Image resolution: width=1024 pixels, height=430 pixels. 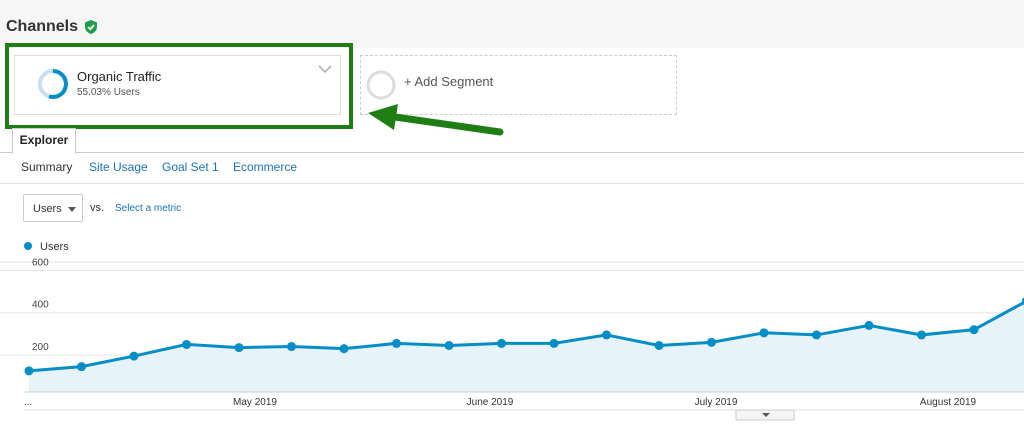 What do you see at coordinates (40, 347) in the screenshot?
I see `y-tick-label: 200` at bounding box center [40, 347].